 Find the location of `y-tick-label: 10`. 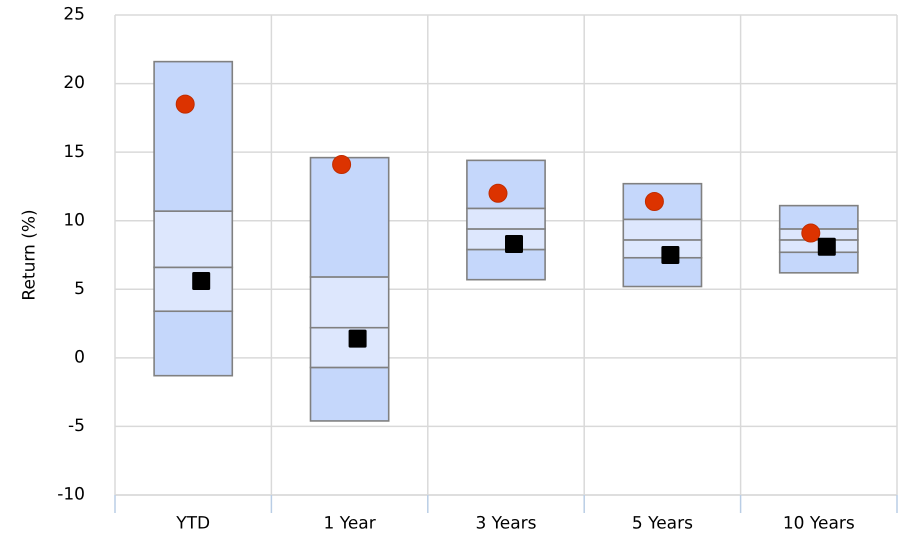

y-tick-label: 10 is located at coordinates (74, 220).